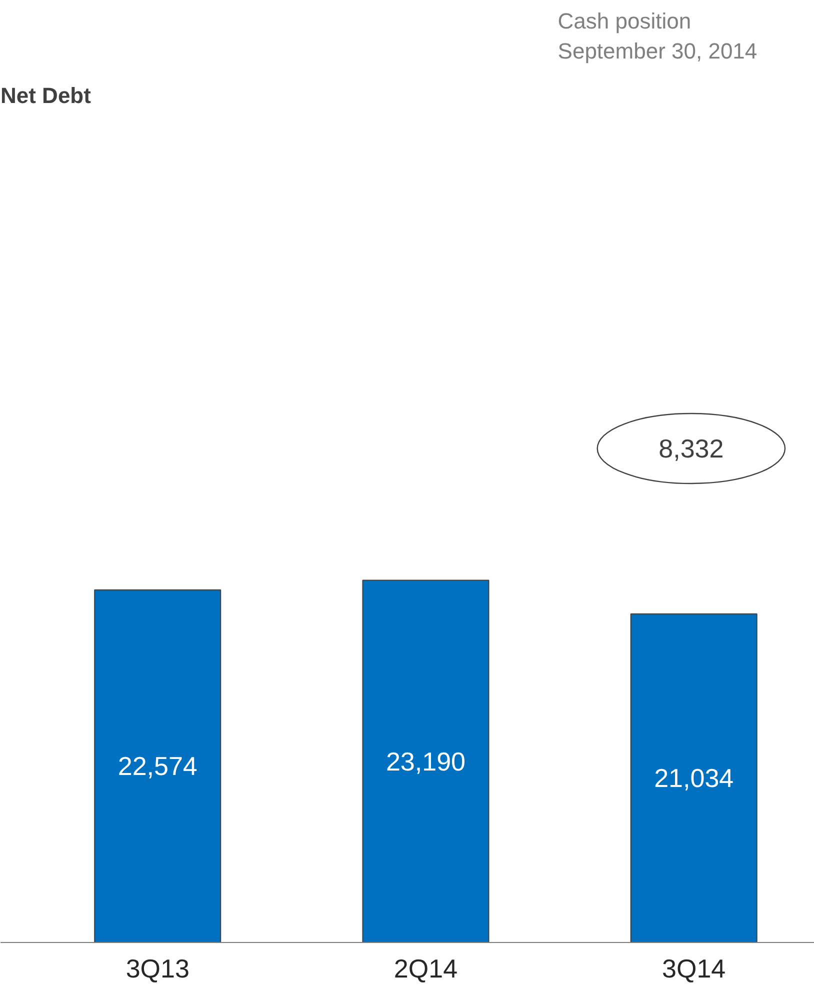 The image size is (814, 999). What do you see at coordinates (426, 761) in the screenshot?
I see `data-label: 23,190` at bounding box center [426, 761].